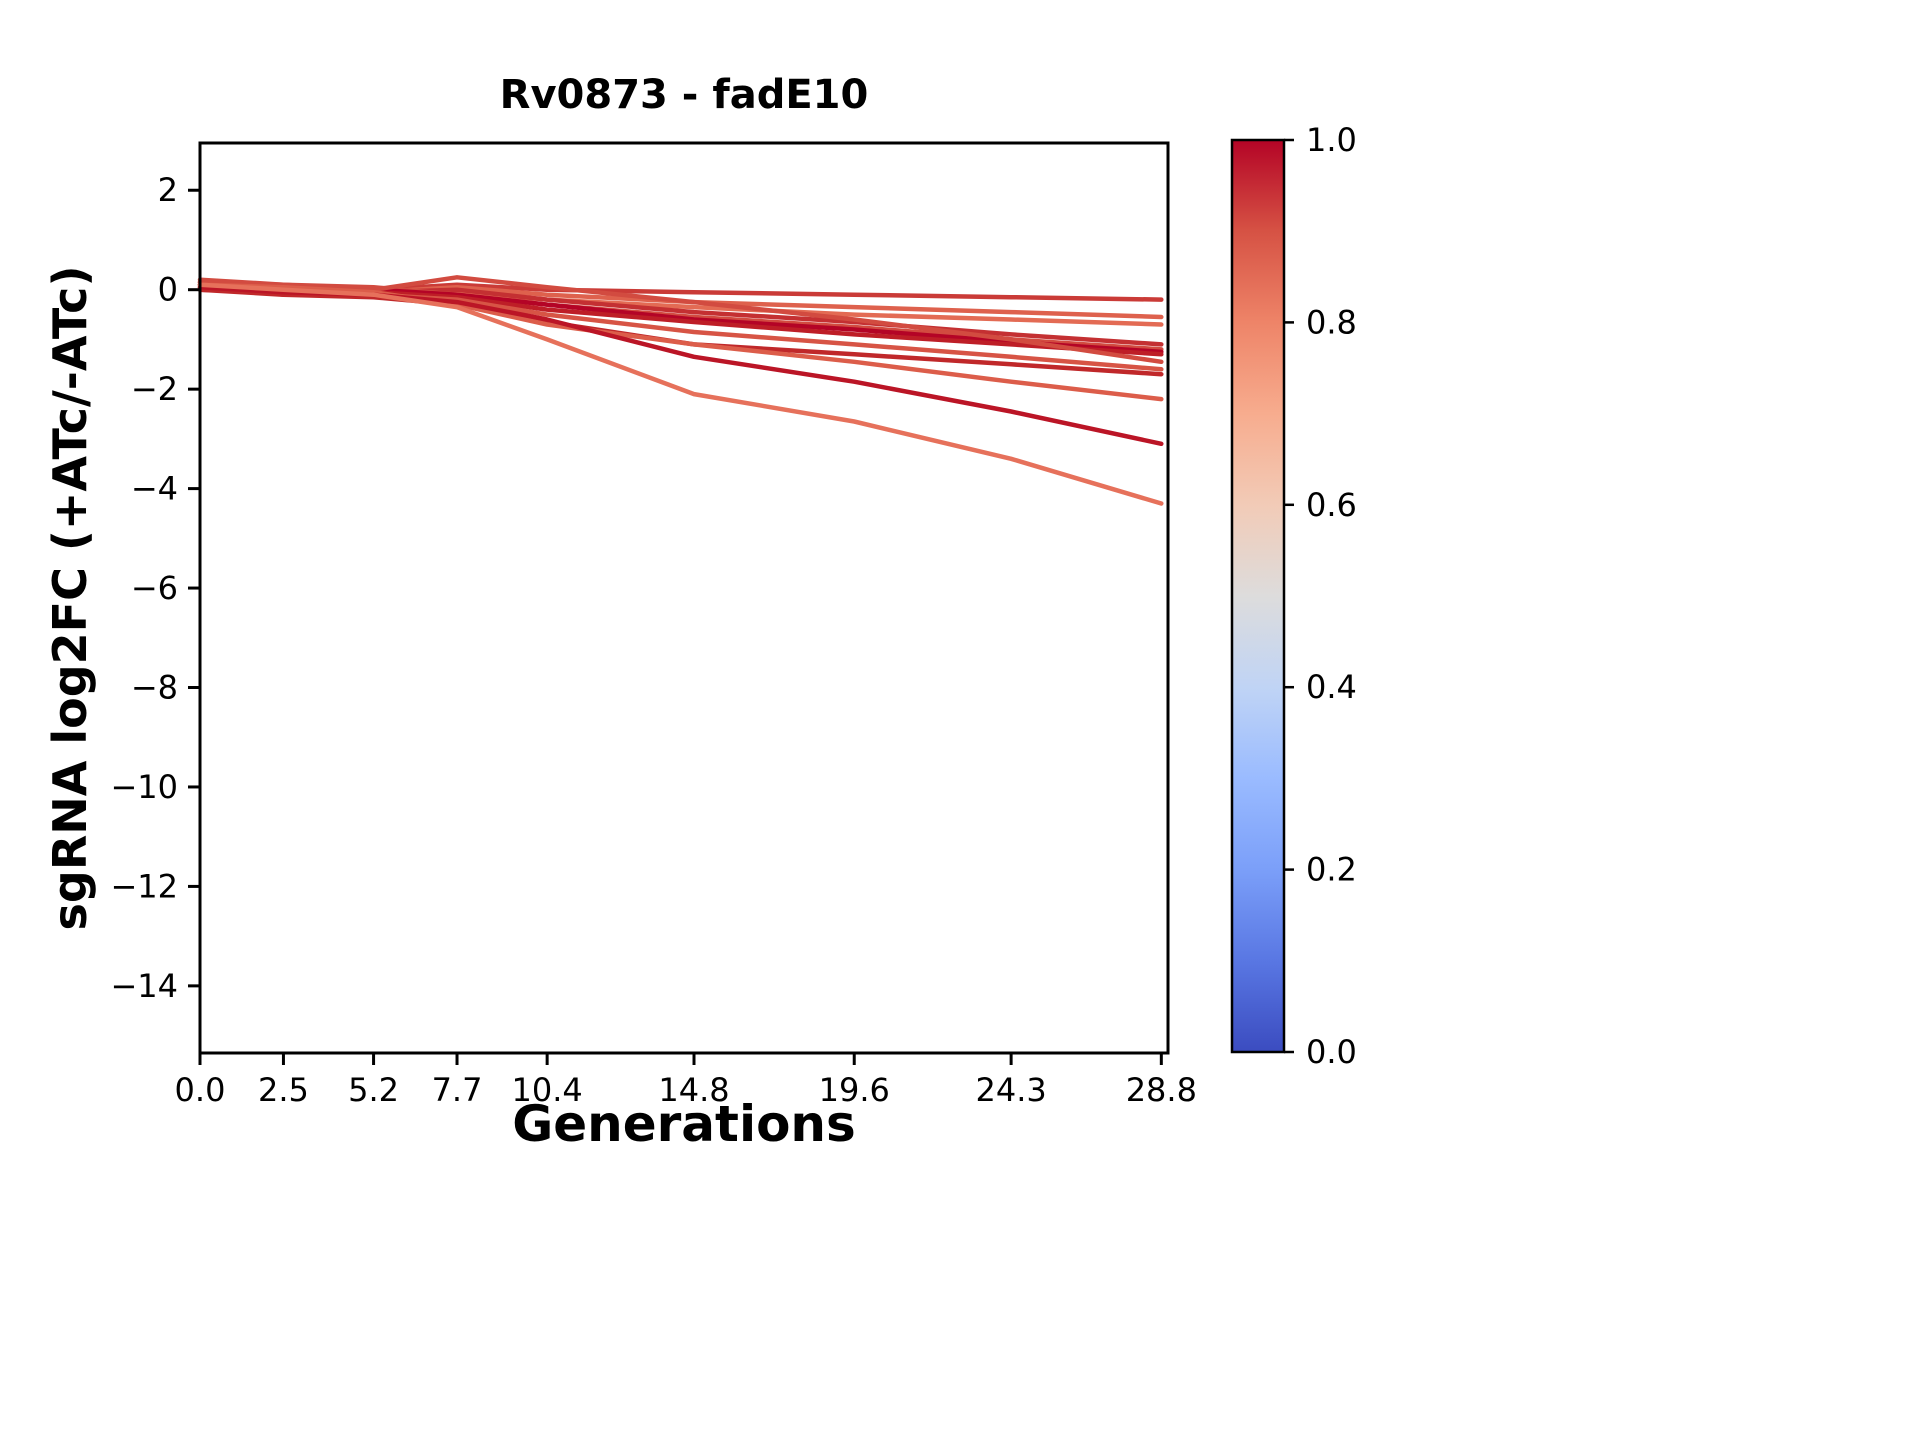 The height and width of the screenshot is (1440, 1920). What do you see at coordinates (684, 95) in the screenshot?
I see `chart-title: Rv0873 - fadE10` at bounding box center [684, 95].